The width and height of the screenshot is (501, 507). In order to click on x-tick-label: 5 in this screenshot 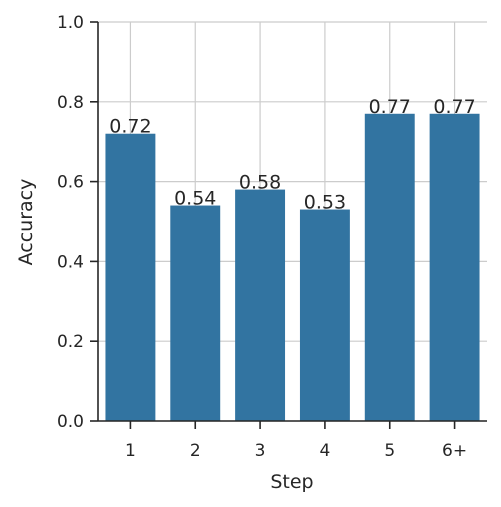, I will do `click(389, 451)`.